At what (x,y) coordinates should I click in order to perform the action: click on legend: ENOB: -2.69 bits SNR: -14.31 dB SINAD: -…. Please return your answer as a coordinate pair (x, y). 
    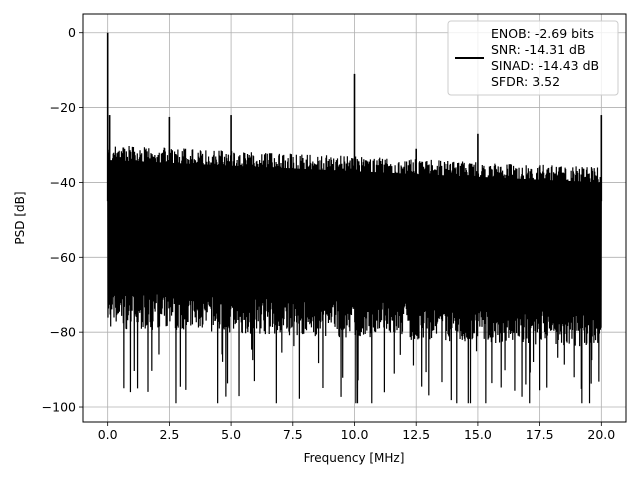
    Looking at the image, I should click on (533, 58).